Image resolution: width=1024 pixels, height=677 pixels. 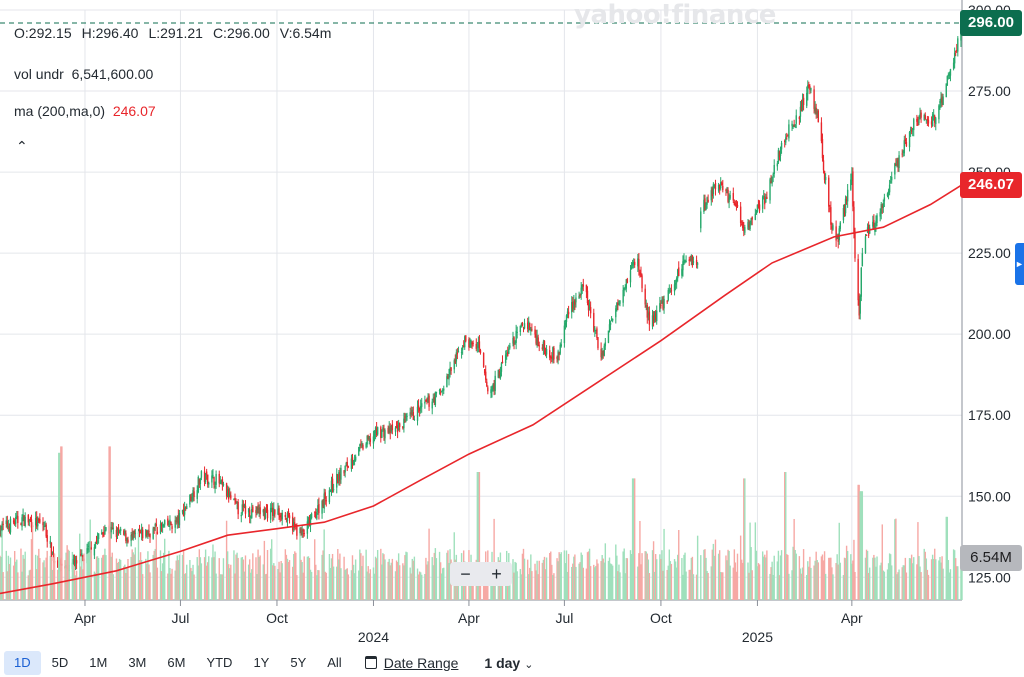 What do you see at coordinates (219, 662) in the screenshot?
I see `range-button-ytd: YTD` at bounding box center [219, 662].